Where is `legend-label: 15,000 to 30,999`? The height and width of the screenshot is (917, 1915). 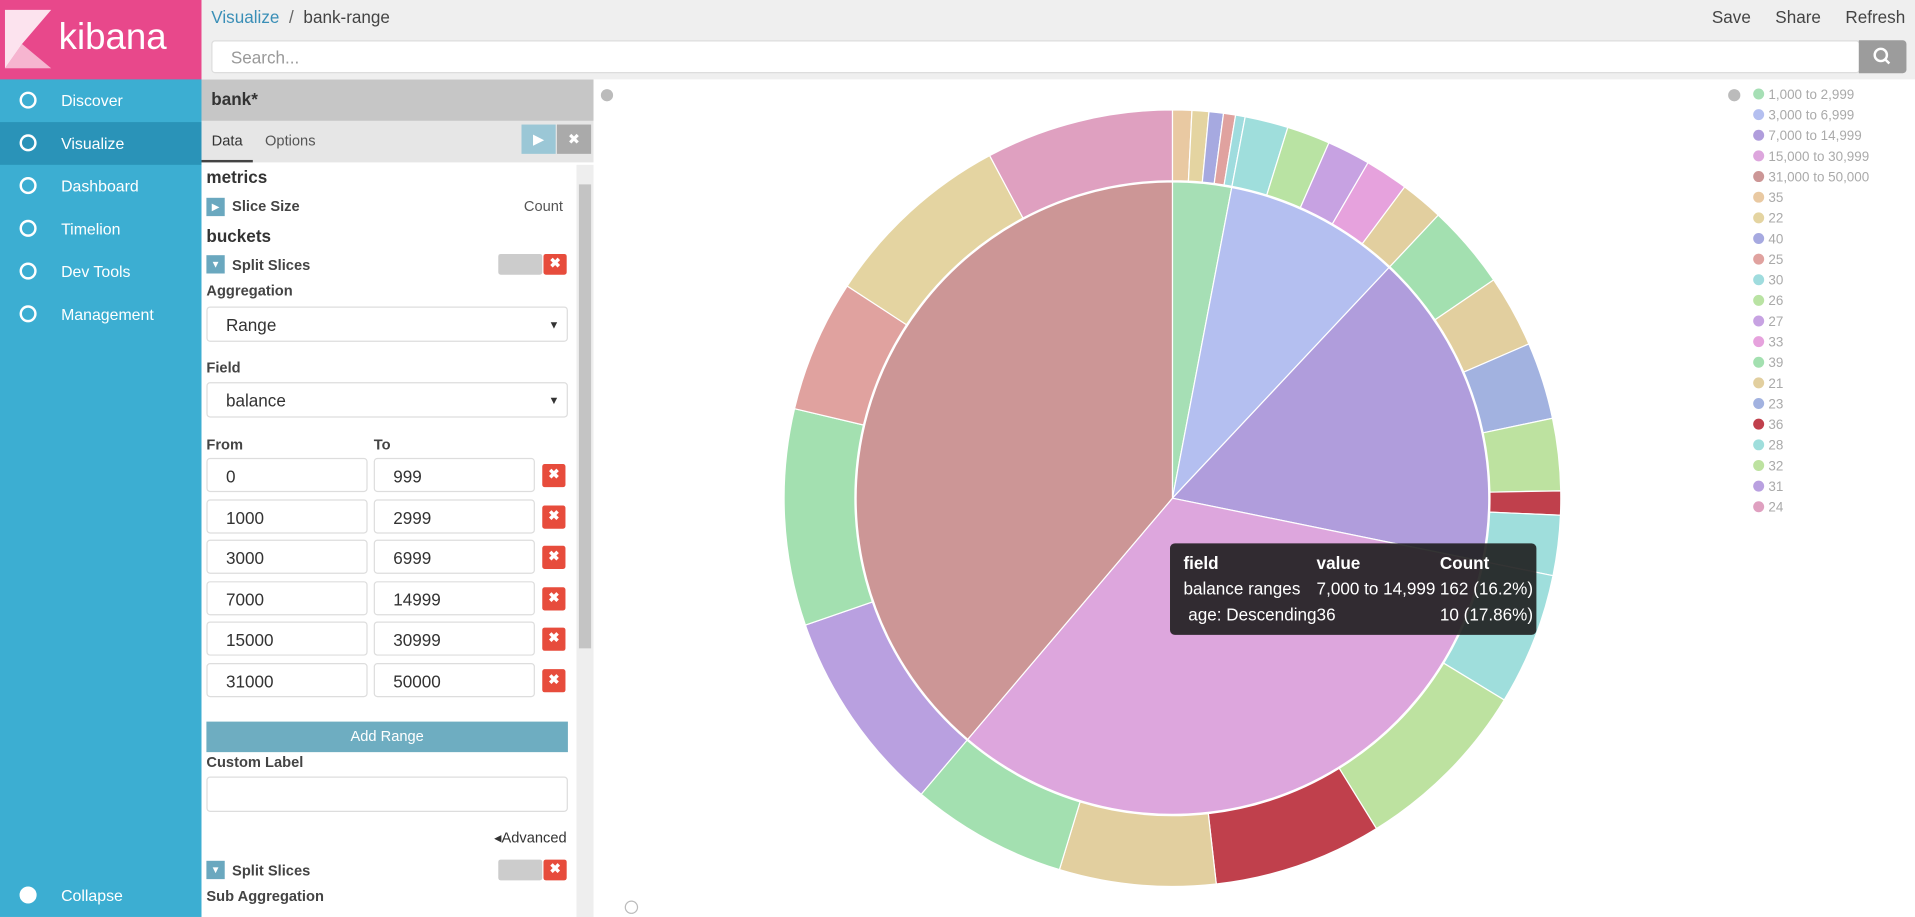
legend-label: 15,000 to 30,999 is located at coordinates (1818, 156).